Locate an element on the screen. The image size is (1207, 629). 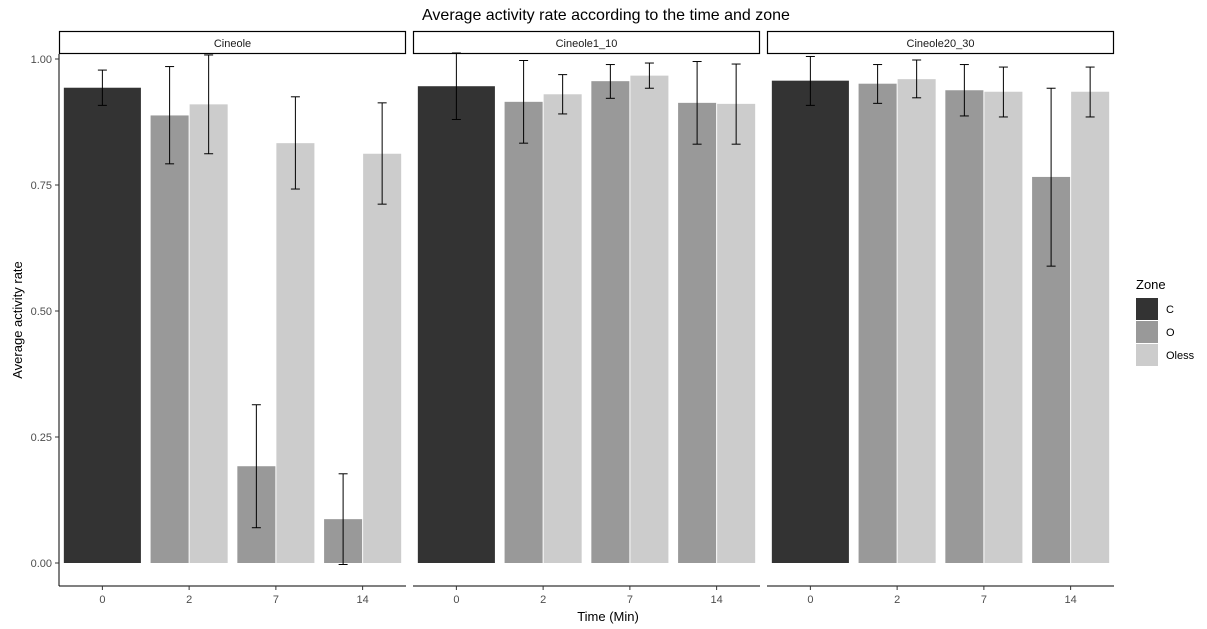
y-tick-label: 0.75 is located at coordinates (41, 186).